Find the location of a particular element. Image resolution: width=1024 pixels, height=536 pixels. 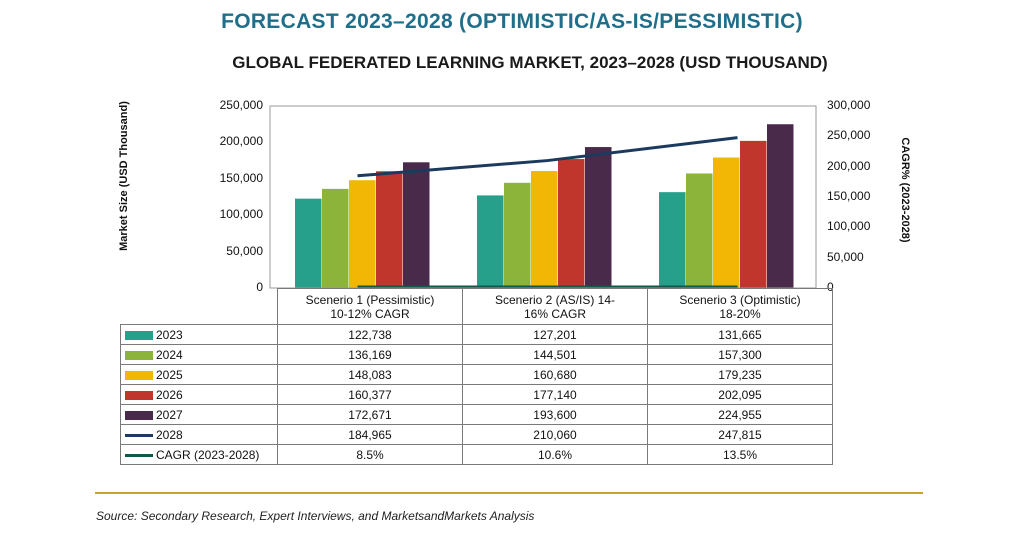

legend-cell: 2023 is located at coordinates (199, 334).